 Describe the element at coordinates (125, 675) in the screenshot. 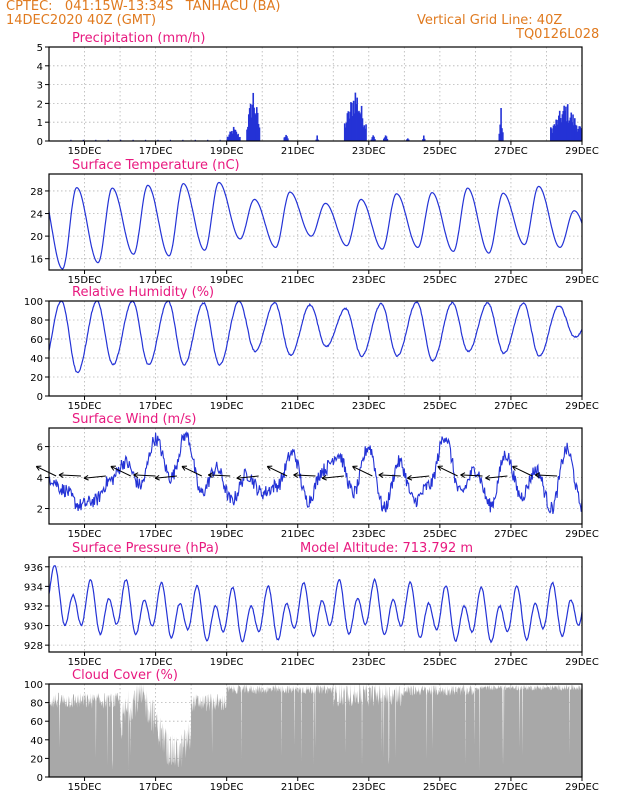

I see `cloud-title: Cloud Cover (%)` at that location.